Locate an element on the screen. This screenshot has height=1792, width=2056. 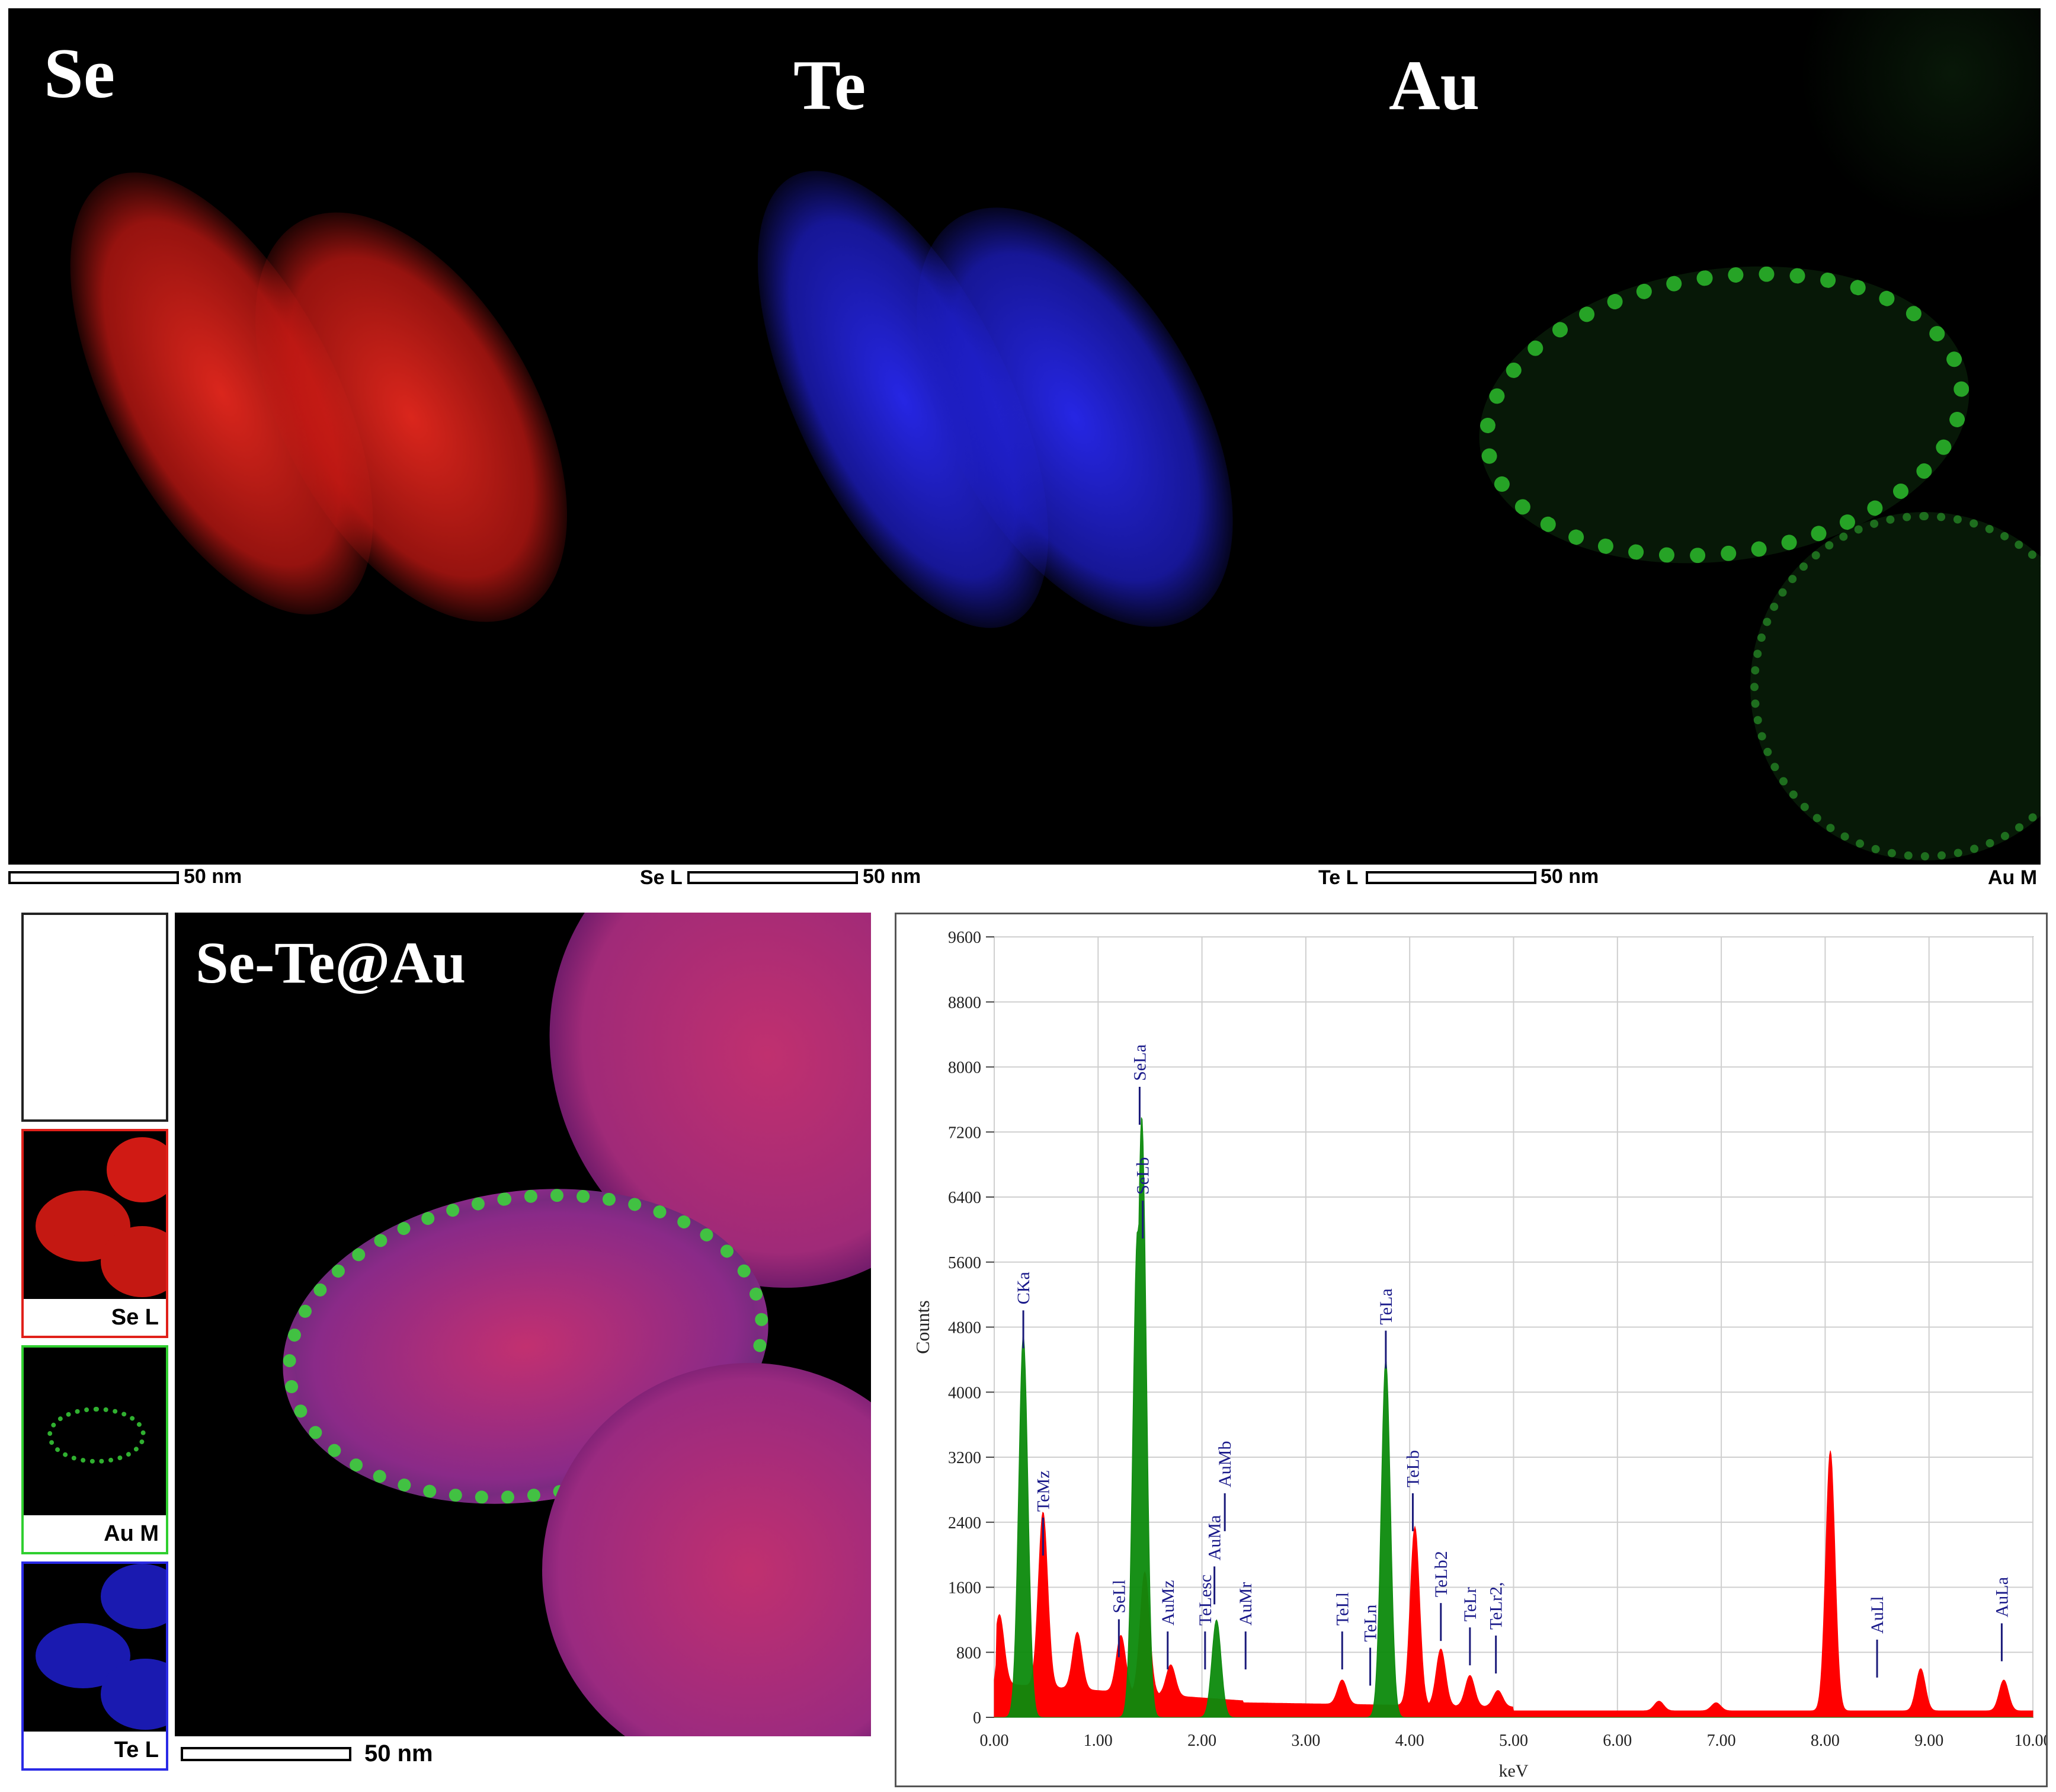
peak-label: TeLr2, is located at coordinates (1496, 1606).